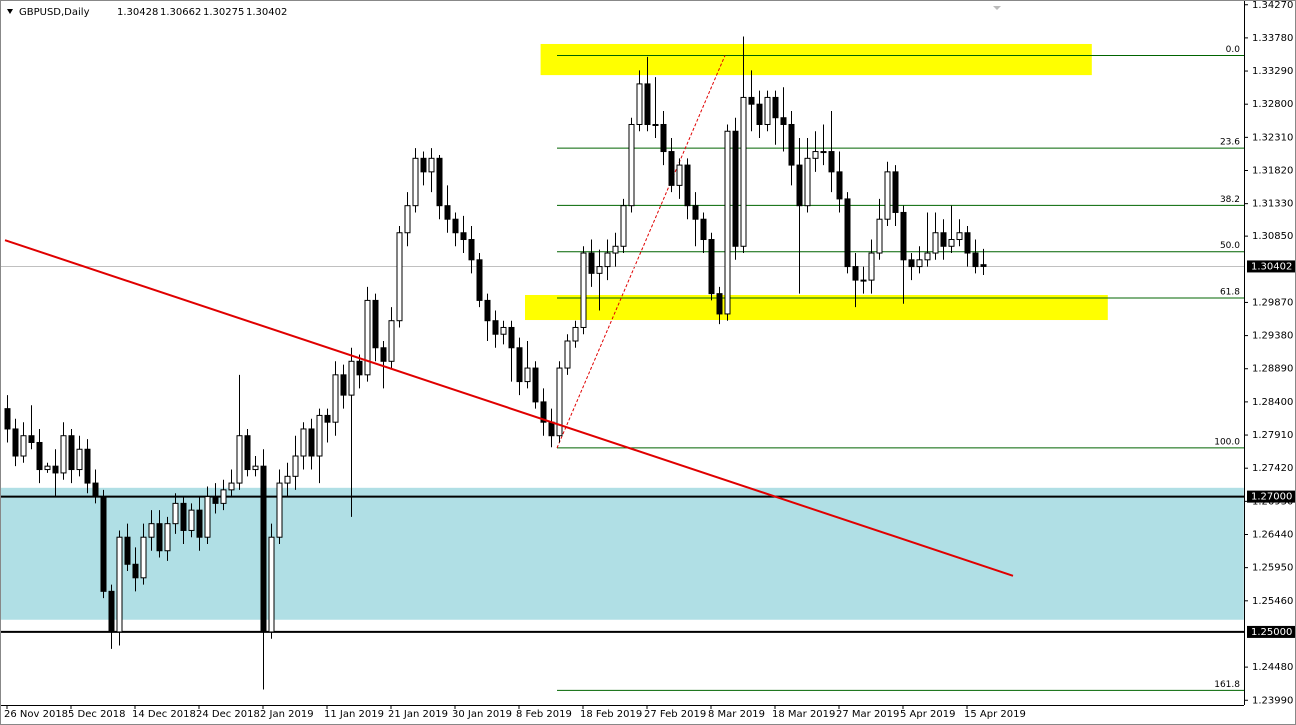  What do you see at coordinates (1227, 685) in the screenshot?
I see `fib-label: 161.8` at bounding box center [1227, 685].